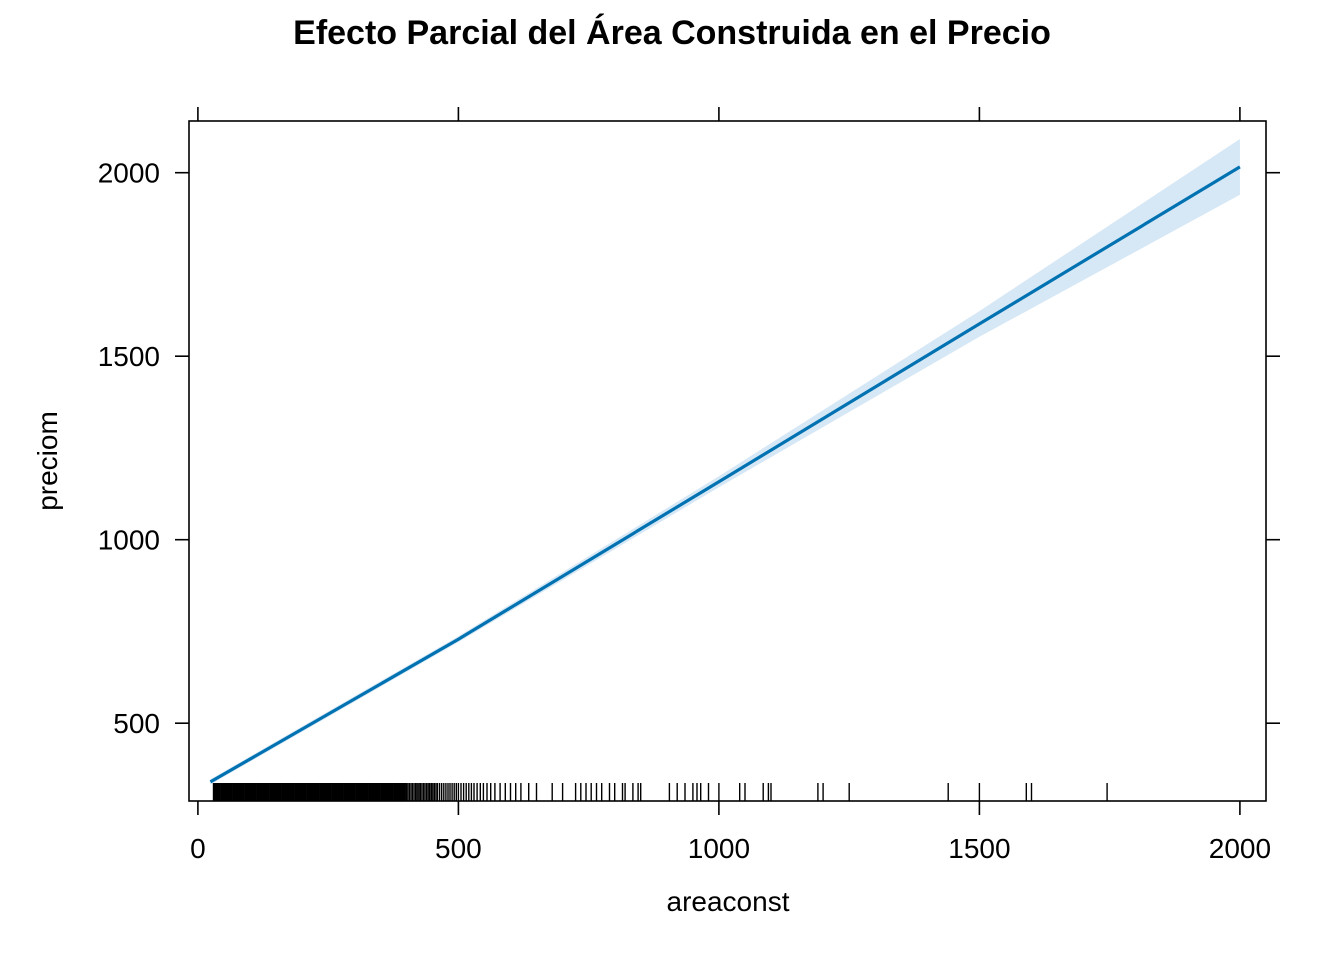 This screenshot has width=1344, height=960. What do you see at coordinates (1240, 848) in the screenshot?
I see `x-tick-label: 2000` at bounding box center [1240, 848].